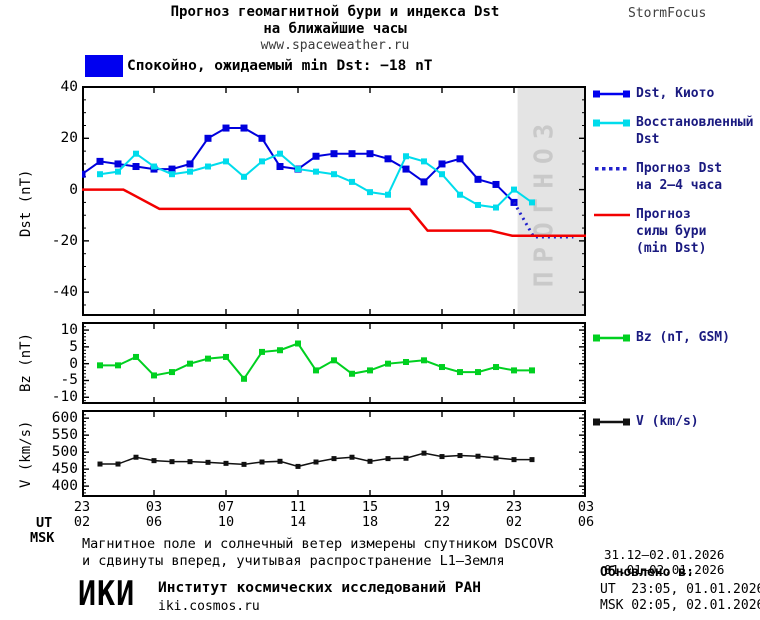  Describe the element at coordinates (335, 45) in the screenshot. I see `spaceweather-link: www.spaceweather.ru` at that location.